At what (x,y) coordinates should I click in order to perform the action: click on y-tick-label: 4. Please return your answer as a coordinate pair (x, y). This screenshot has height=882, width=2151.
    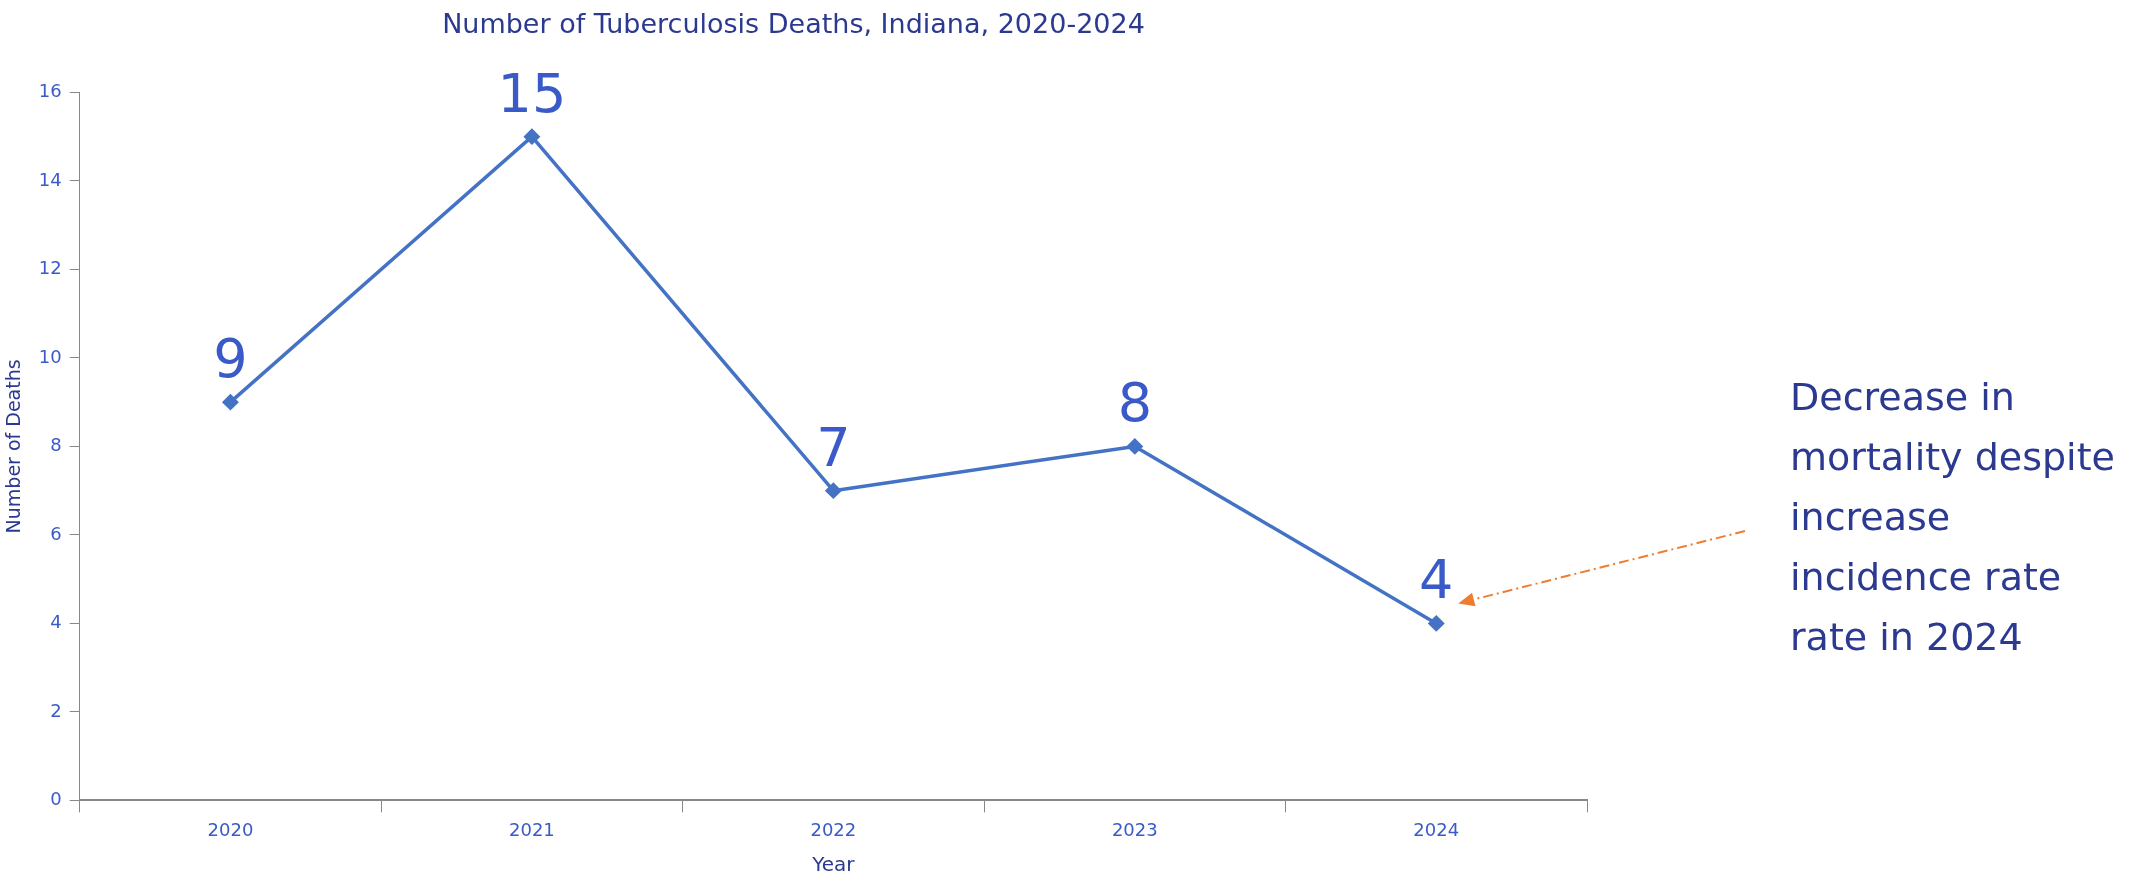
    Looking at the image, I should click on (56, 622).